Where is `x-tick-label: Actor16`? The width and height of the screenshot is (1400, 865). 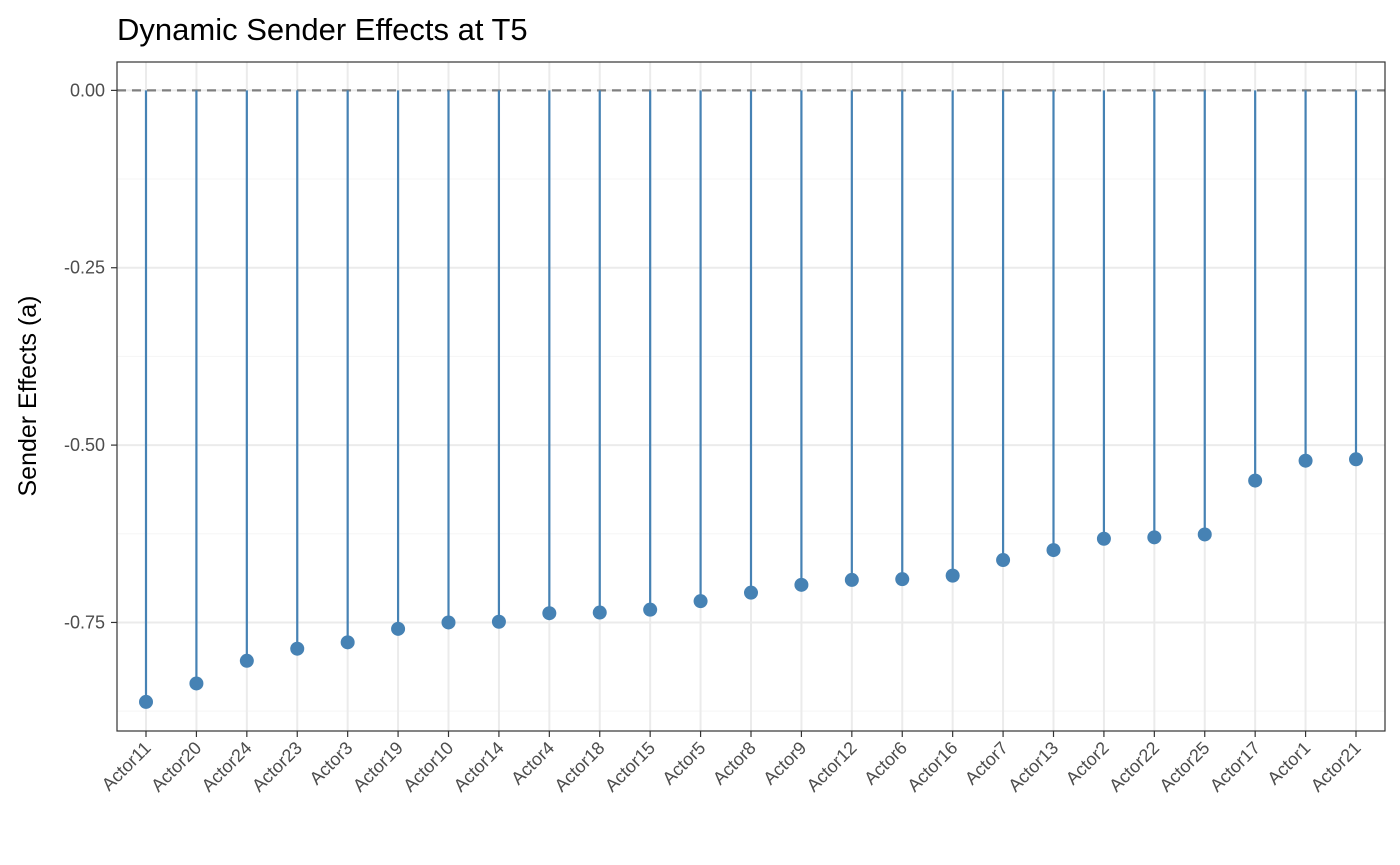 x-tick-label: Actor16 is located at coordinates (932, 767).